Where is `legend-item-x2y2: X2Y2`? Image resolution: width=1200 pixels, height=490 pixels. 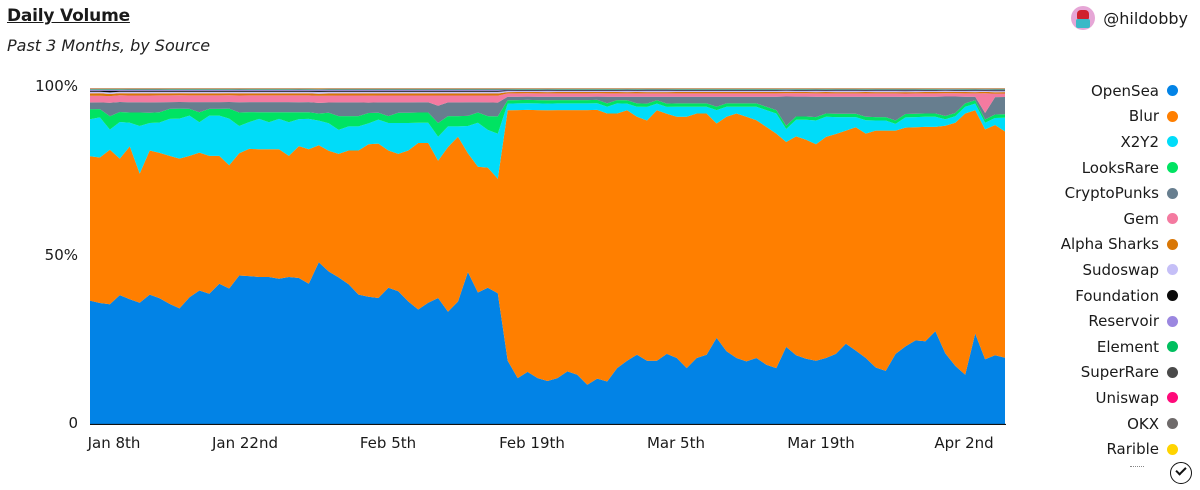 legend-item-x2y2: X2Y2 is located at coordinates (1119, 142).